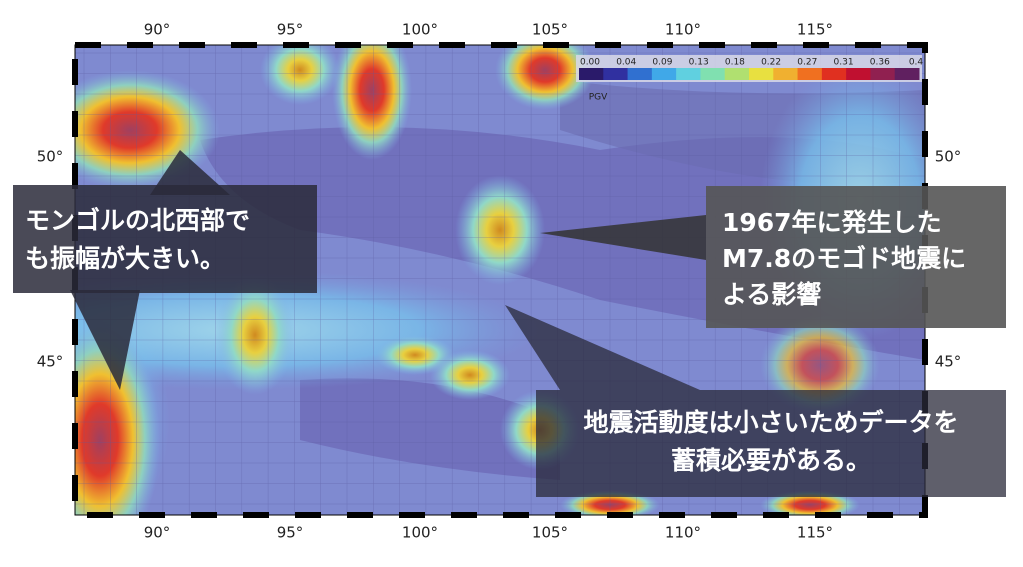 Image resolution: width=1023 pixels, height=567 pixels. Describe the element at coordinates (844, 63) in the screenshot. I see `colorbar-label: 0.31` at that location.